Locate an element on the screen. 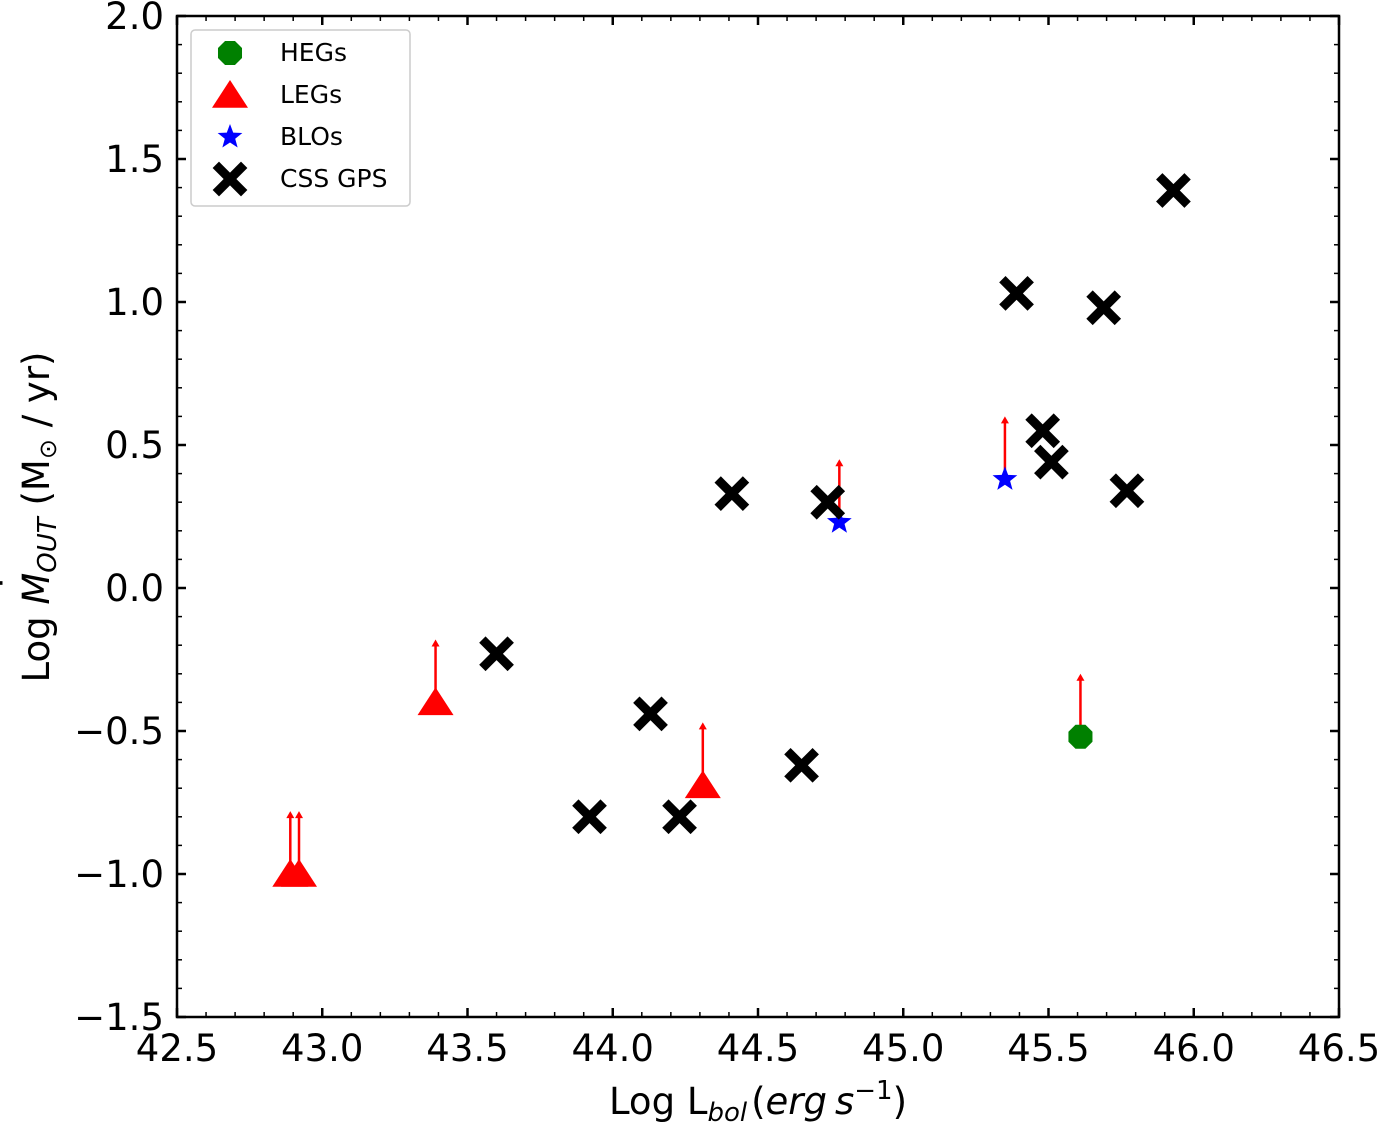 This screenshot has height=1124, width=1382. y-title-m: M is located at coordinates (36, 589).